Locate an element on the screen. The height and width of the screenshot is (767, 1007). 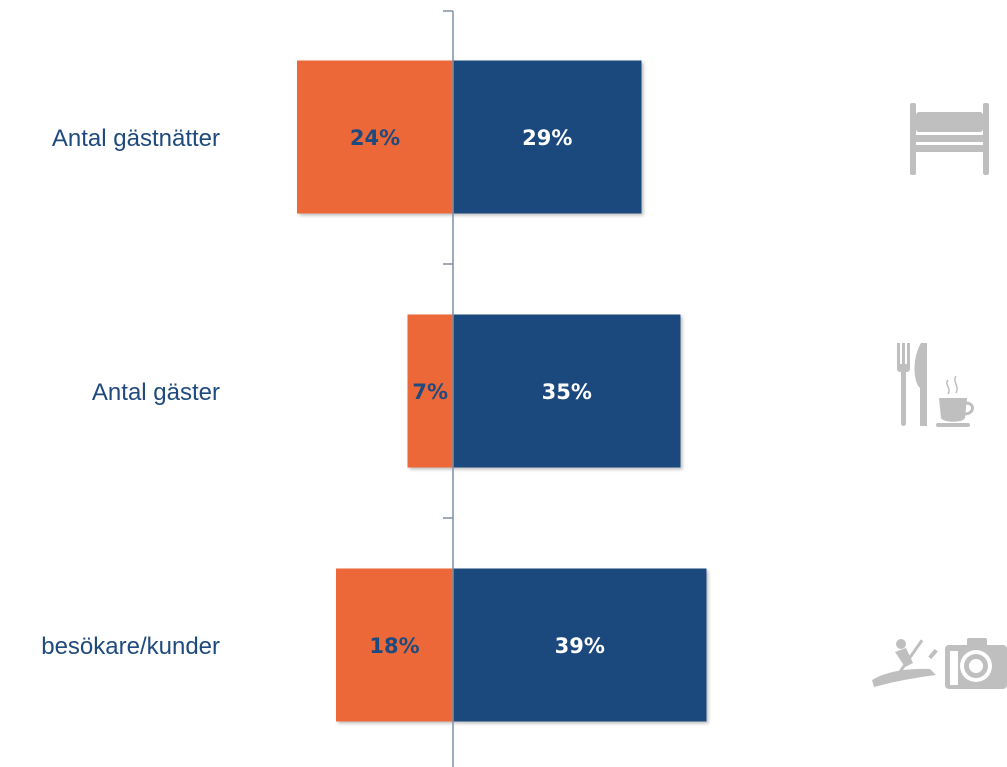
cutlery-coffee-icon is located at coordinates (935, 385).